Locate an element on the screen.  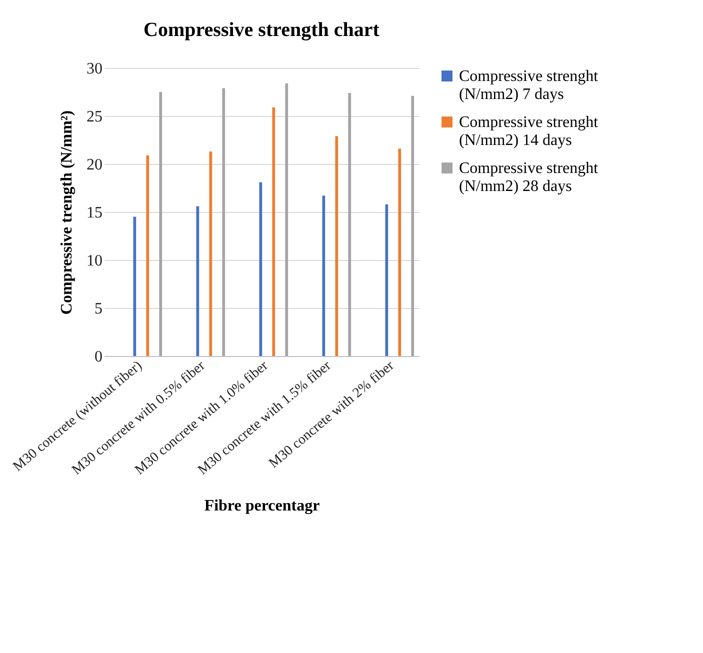
y-tick-label: 10 is located at coordinates (94, 261).